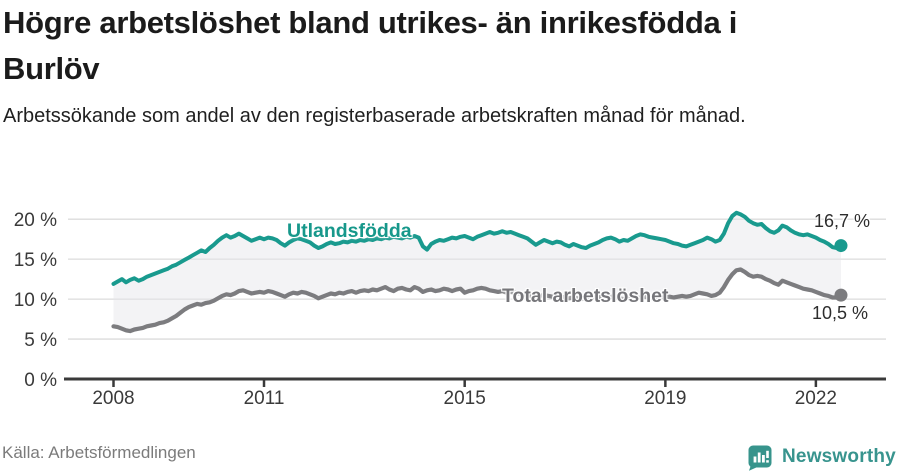 The image size is (900, 474). Describe the element at coordinates (841, 295) in the screenshot. I see `end-dot-total` at that location.